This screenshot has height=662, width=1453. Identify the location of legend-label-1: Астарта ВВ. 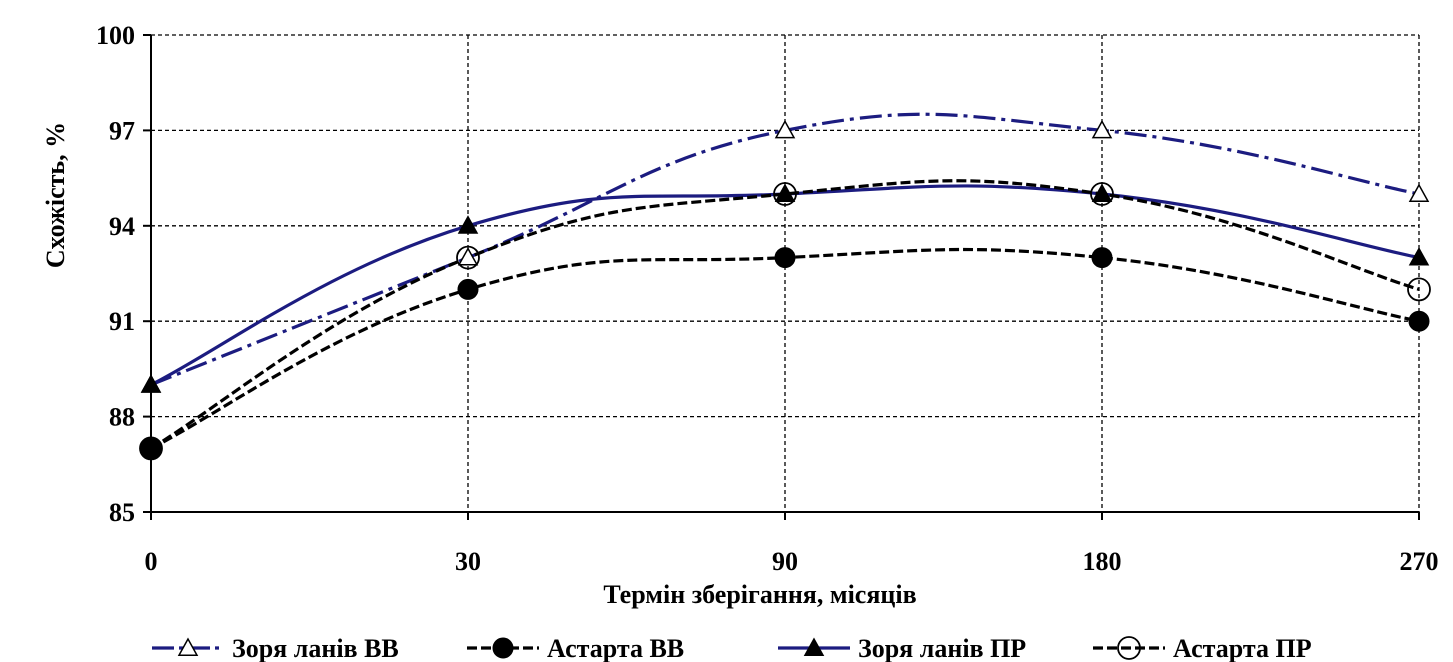
(615, 648).